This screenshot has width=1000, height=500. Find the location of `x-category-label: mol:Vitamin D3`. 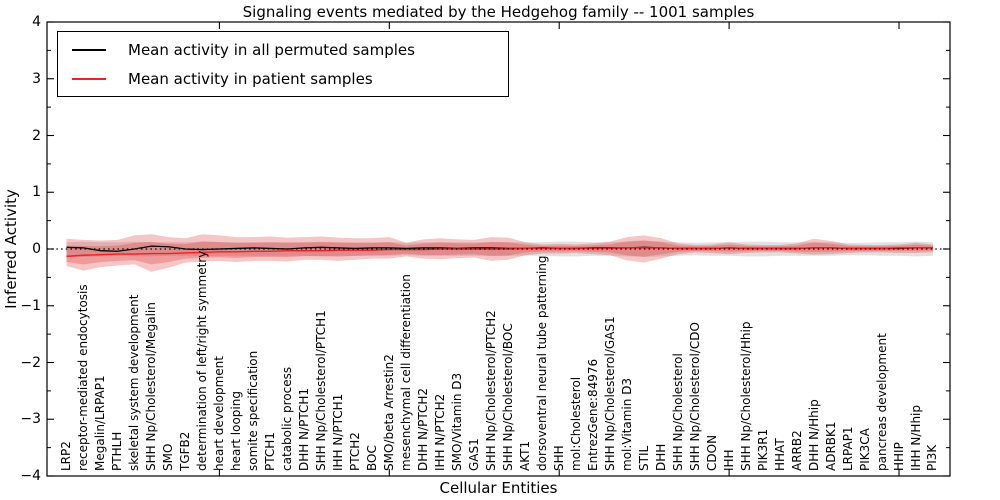

x-category-label: mol:Vitamin D3 is located at coordinates (626, 424).